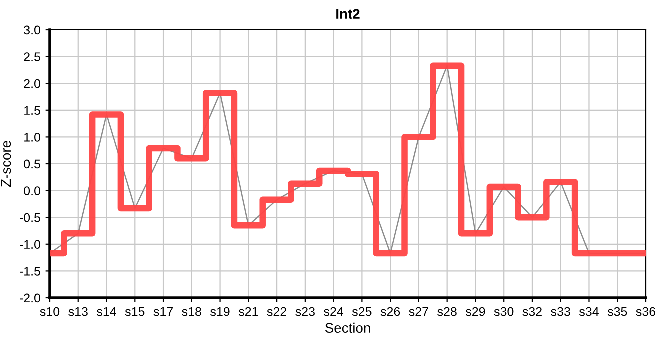 Image resolution: width=660 pixels, height=360 pixels. Describe the element at coordinates (163, 311) in the screenshot. I see `x-tick-label: s17` at that location.